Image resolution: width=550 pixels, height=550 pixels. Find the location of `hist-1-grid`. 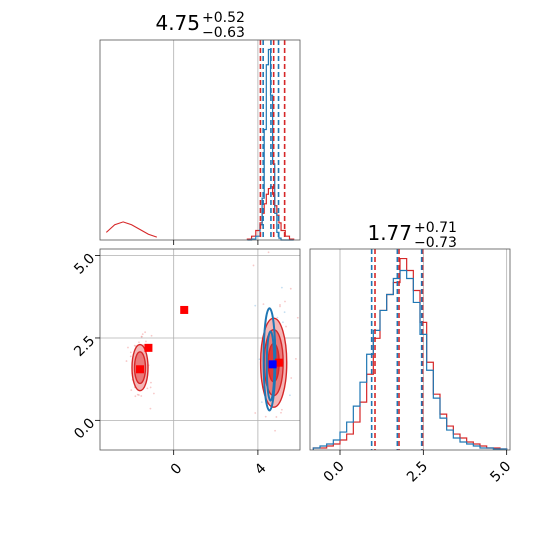

hist-1-grid is located at coordinates (216, 140).